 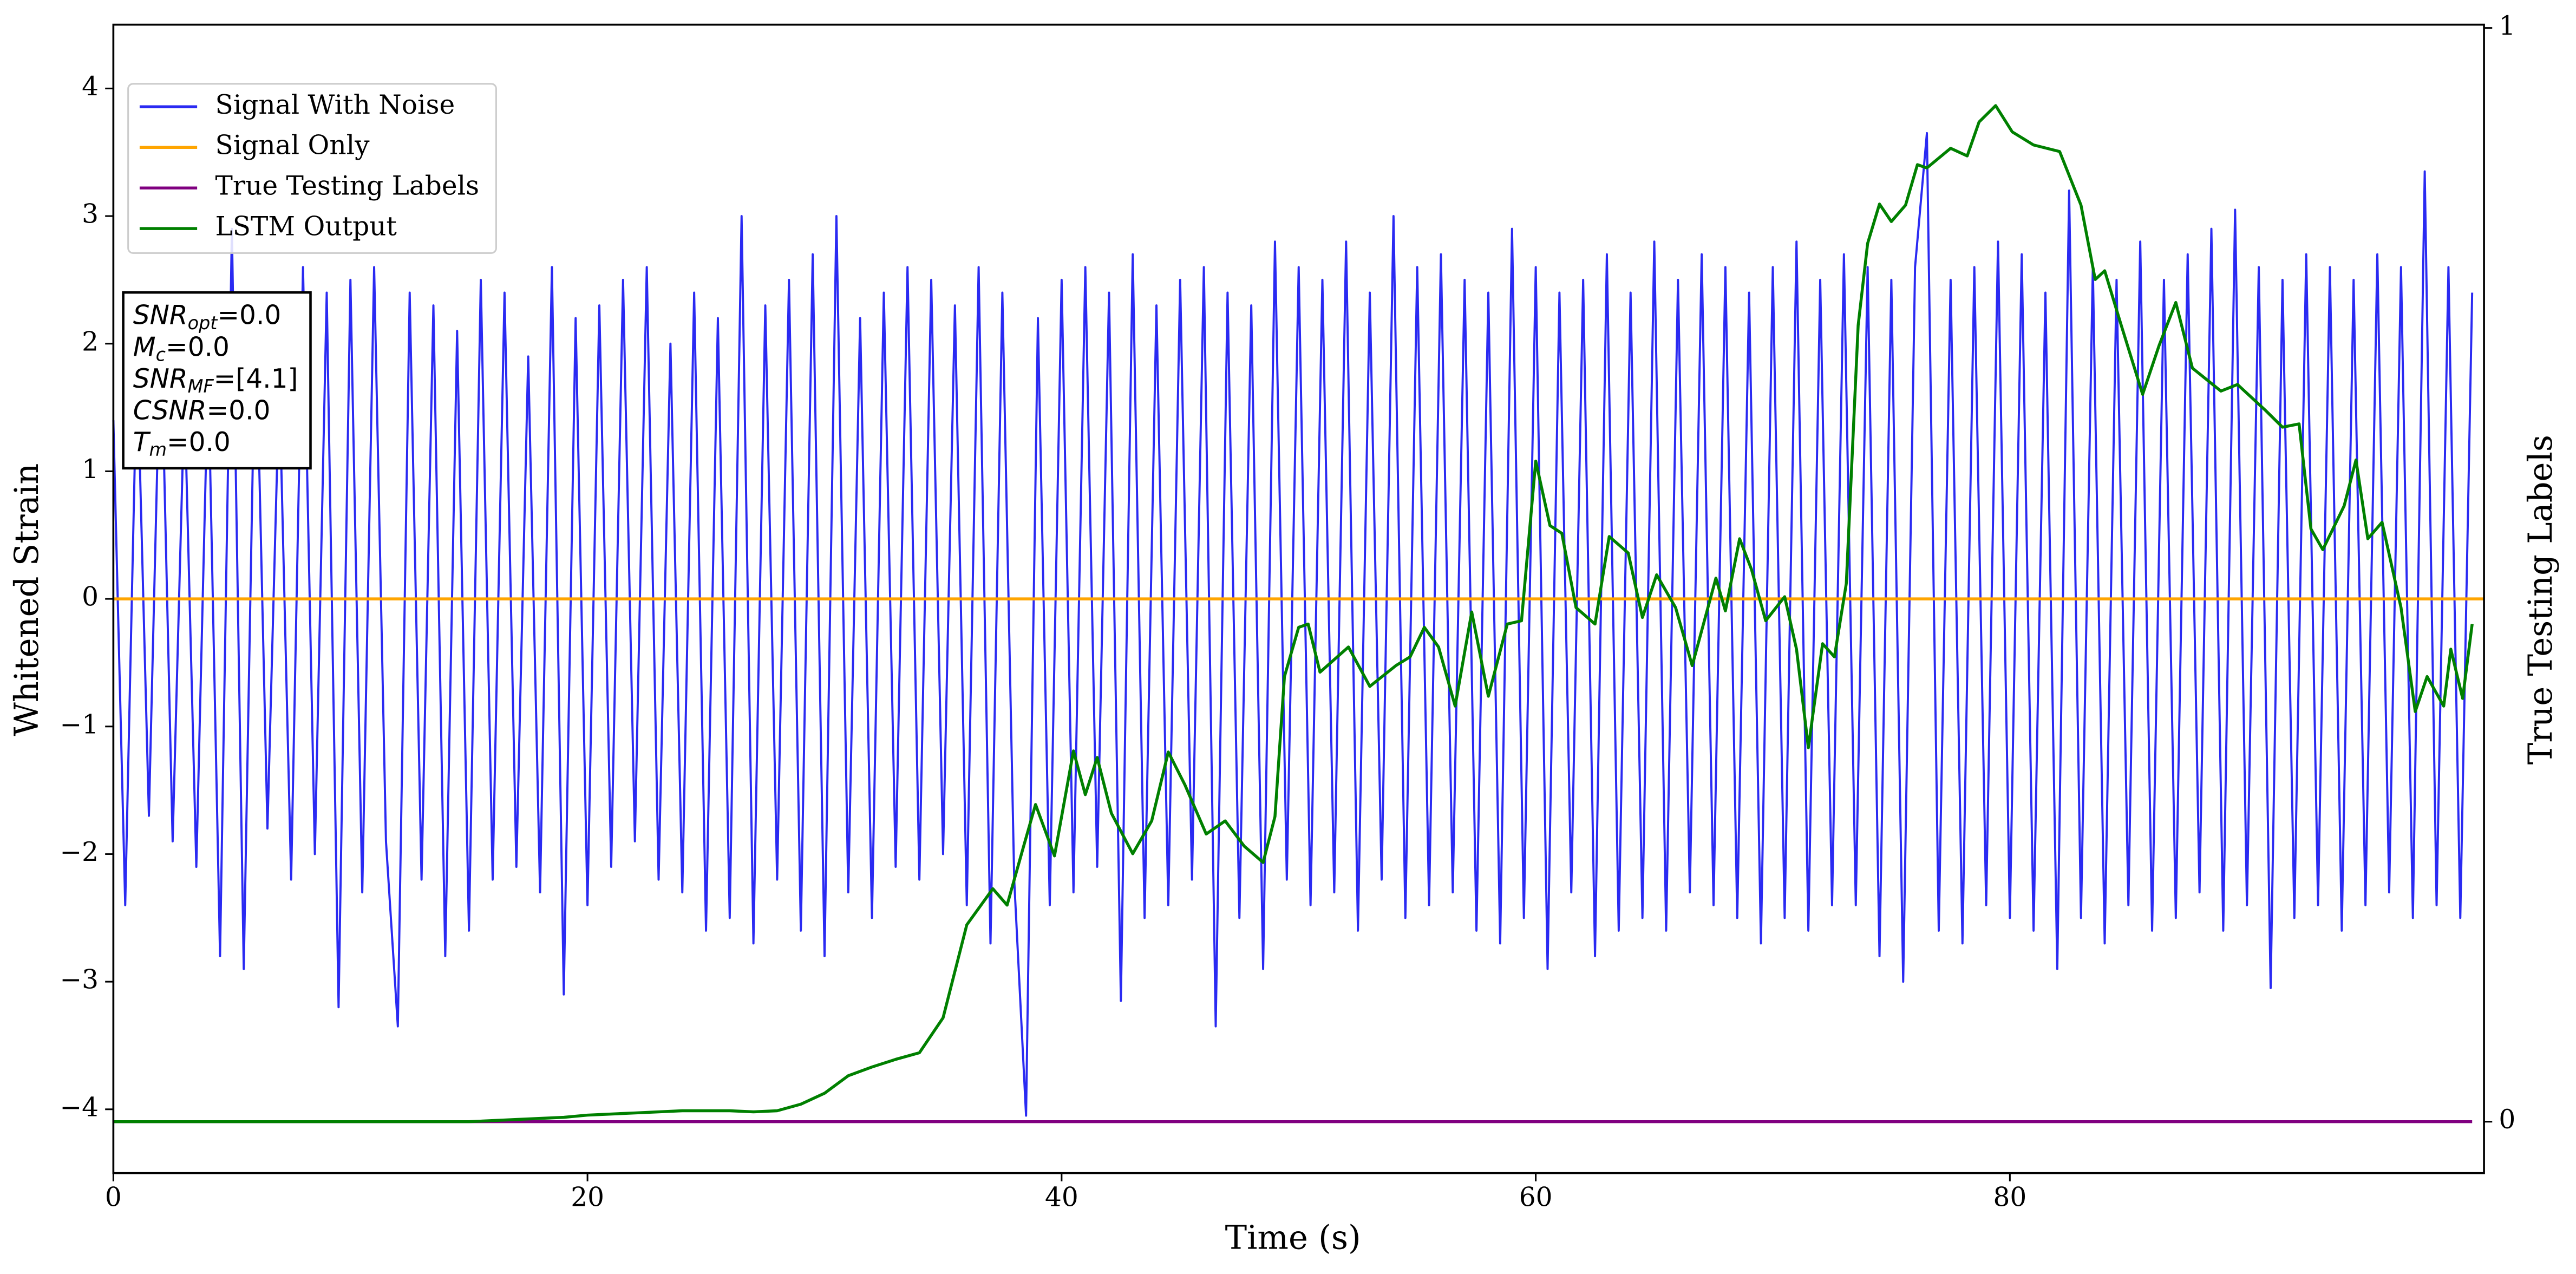 I want to click on y2-axis-label: True Testing Labels, so click(x=2541, y=600).